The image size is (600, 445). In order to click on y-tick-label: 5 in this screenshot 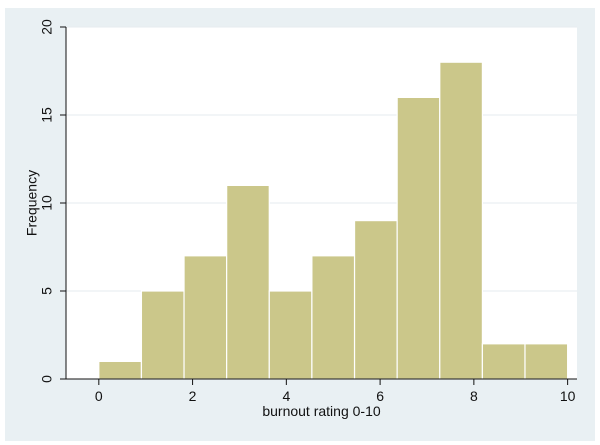, I will do `click(47, 291)`.